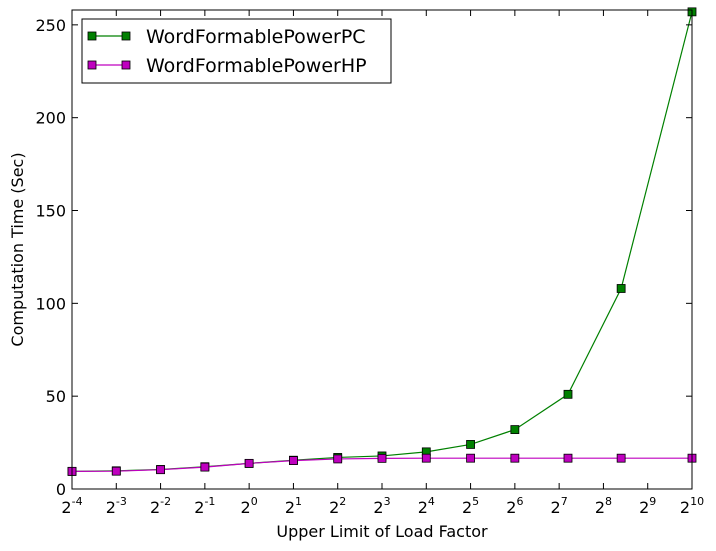 The image size is (716, 551). Describe the element at coordinates (116, 506) in the screenshot. I see `x-tick-label: 2-3` at that location.